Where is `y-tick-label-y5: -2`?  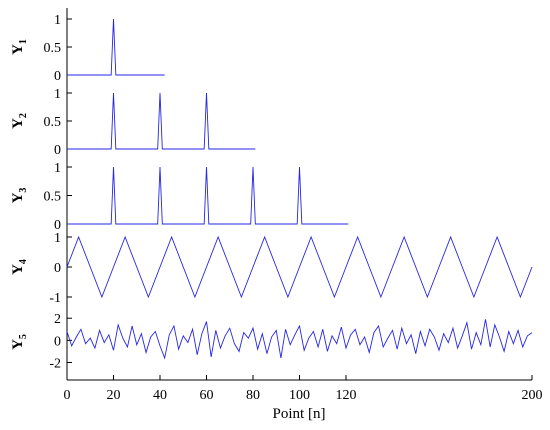
y-tick-label-y5: -2 is located at coordinates (55, 363).